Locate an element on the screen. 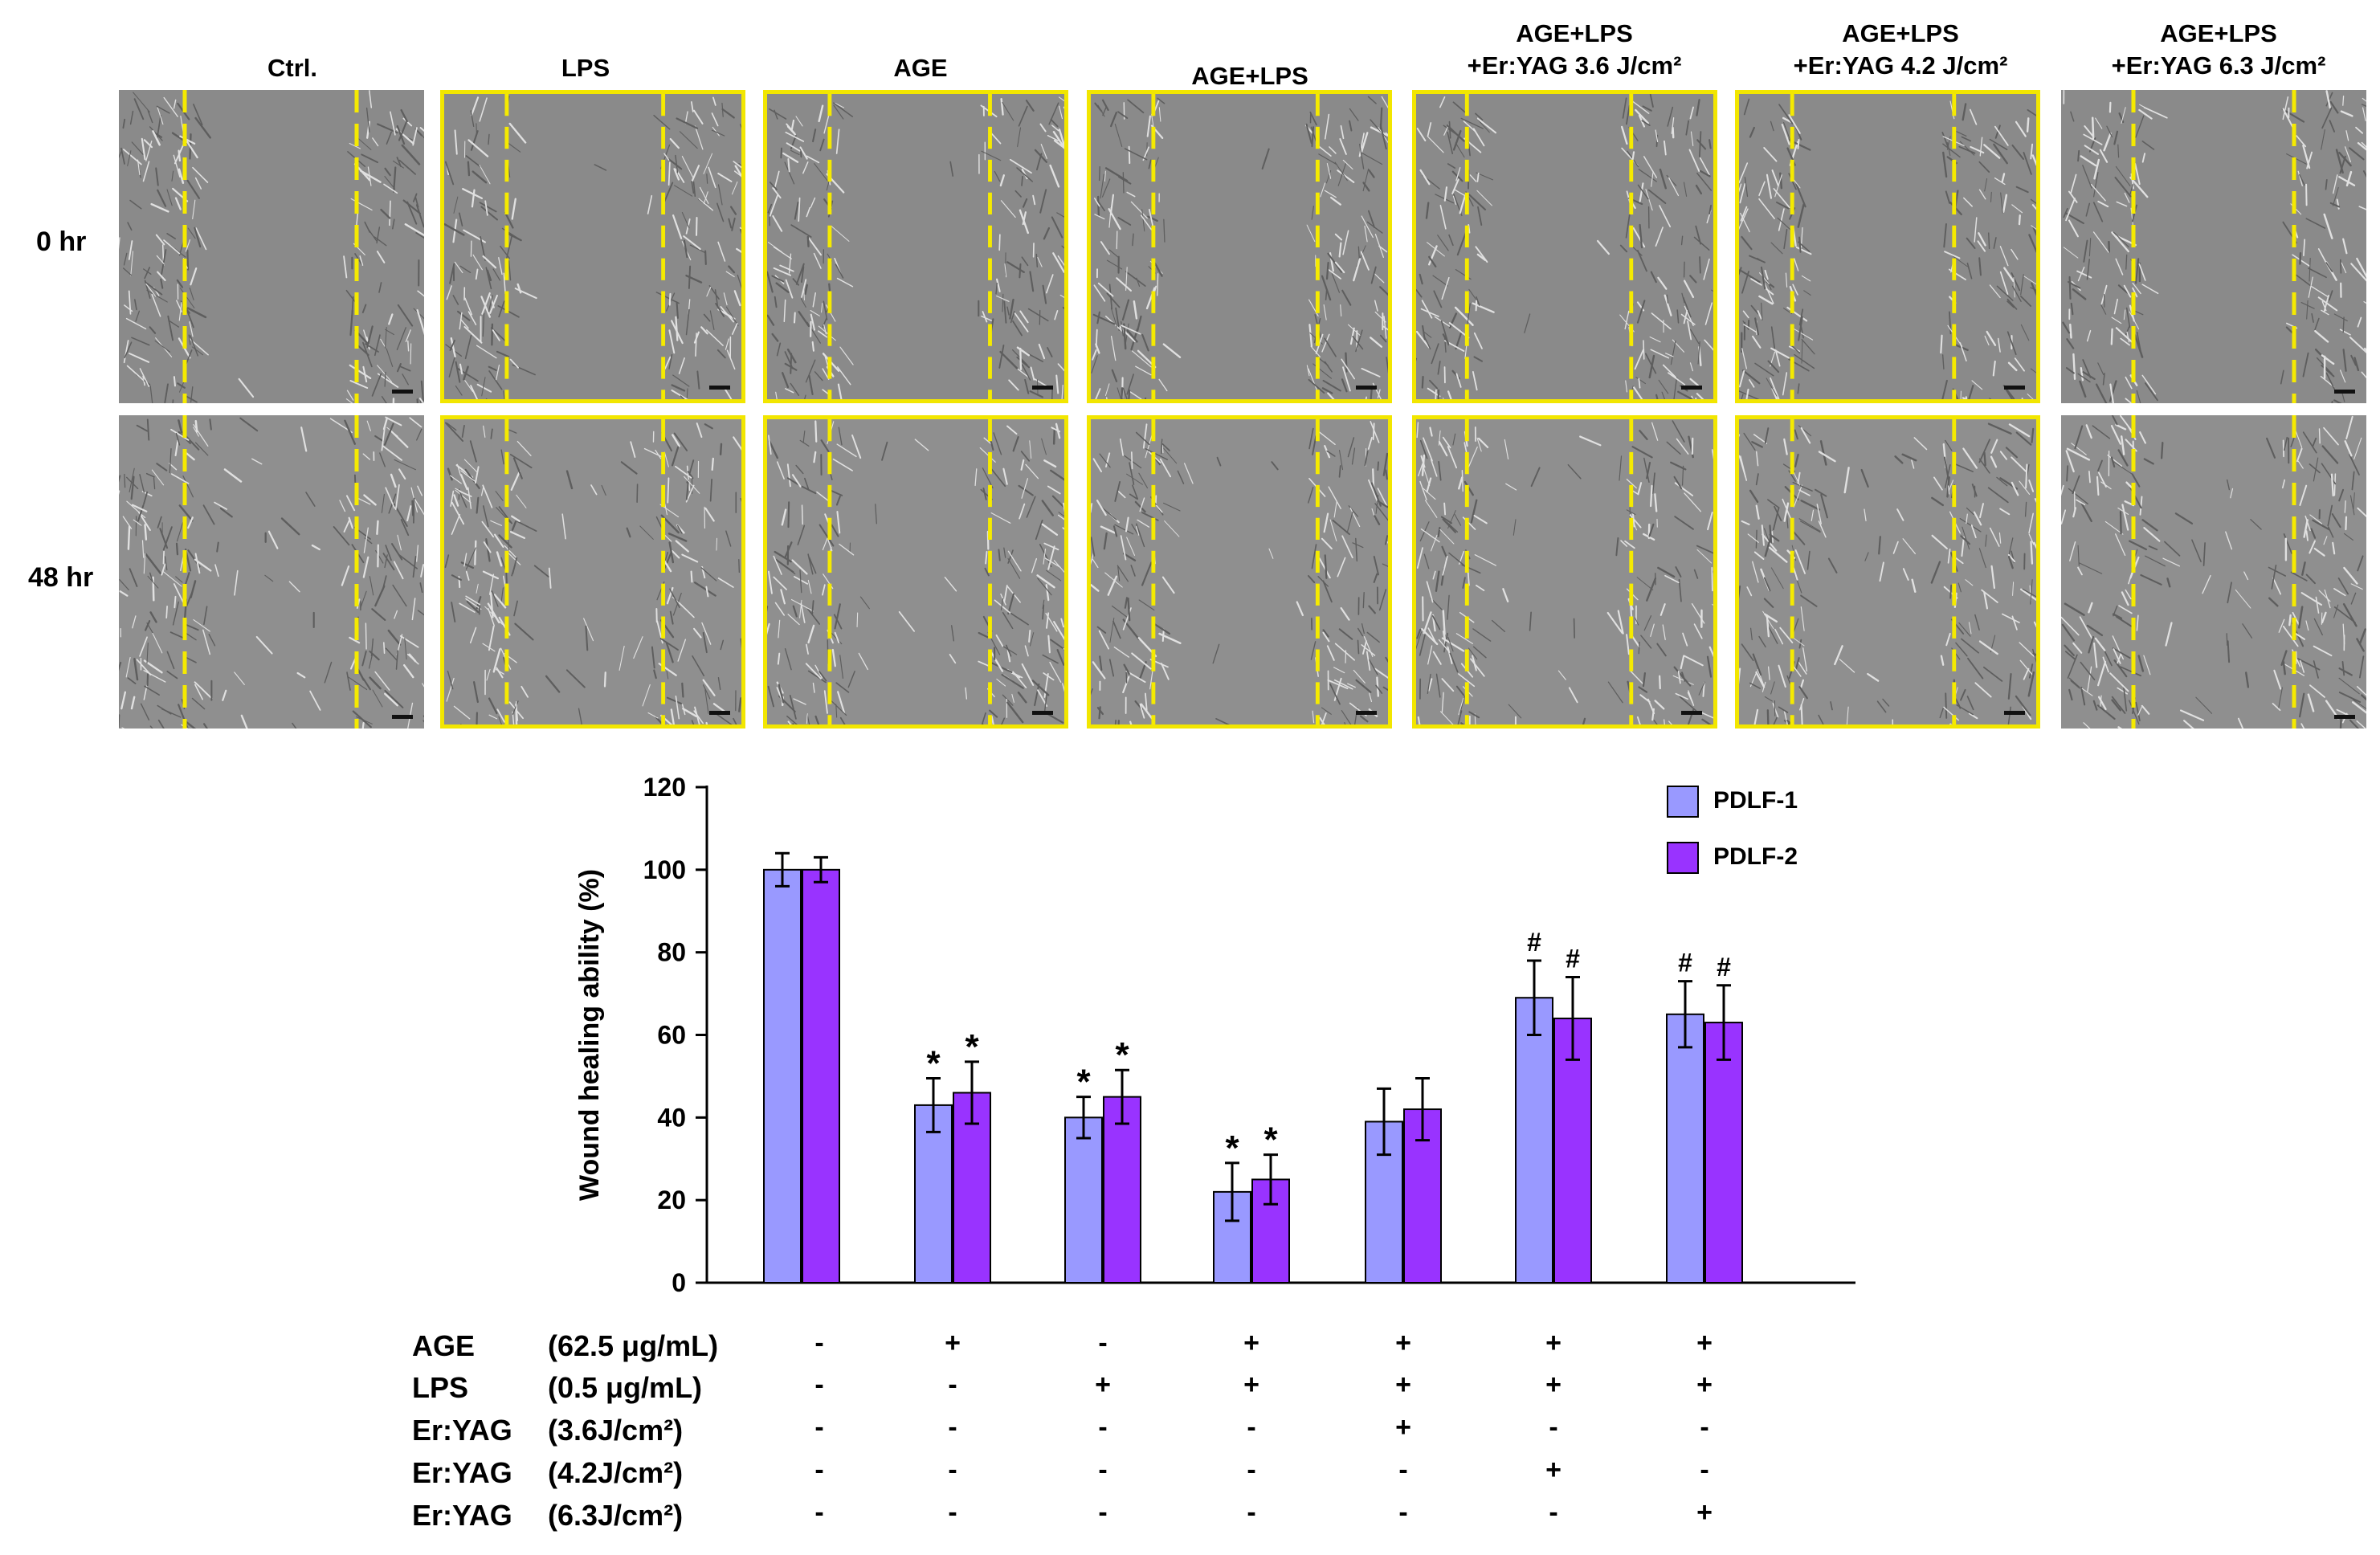  micrograph-48hr-col4 is located at coordinates (1564, 572).